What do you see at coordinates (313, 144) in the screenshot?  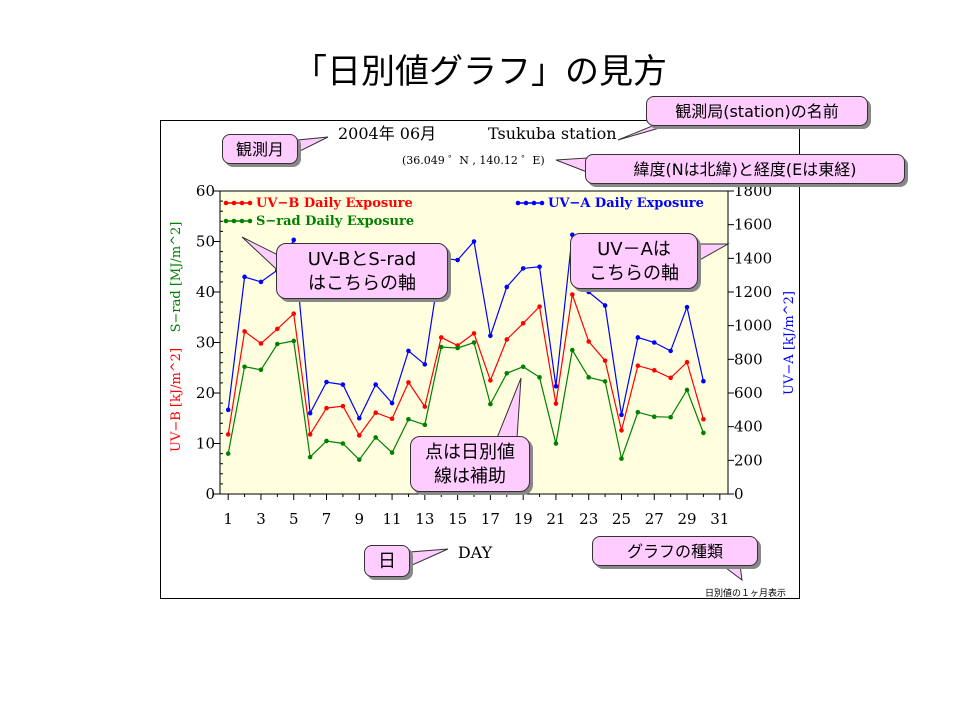 I see `callout-tail-month` at bounding box center [313, 144].